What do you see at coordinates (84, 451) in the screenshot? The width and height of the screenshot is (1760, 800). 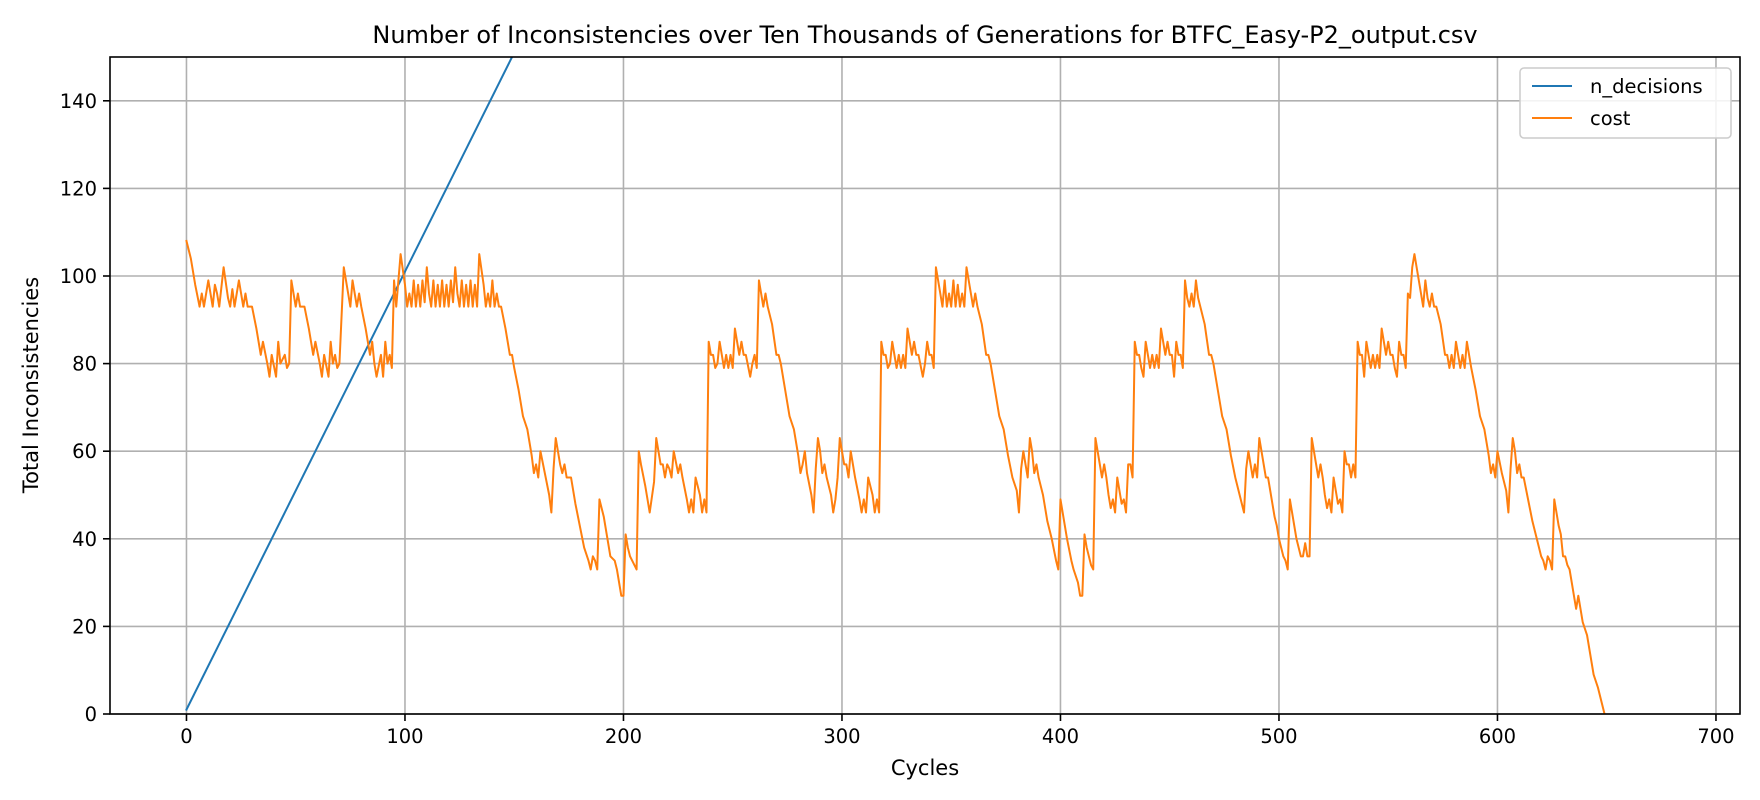 I see `y-tick-label: 60` at bounding box center [84, 451].